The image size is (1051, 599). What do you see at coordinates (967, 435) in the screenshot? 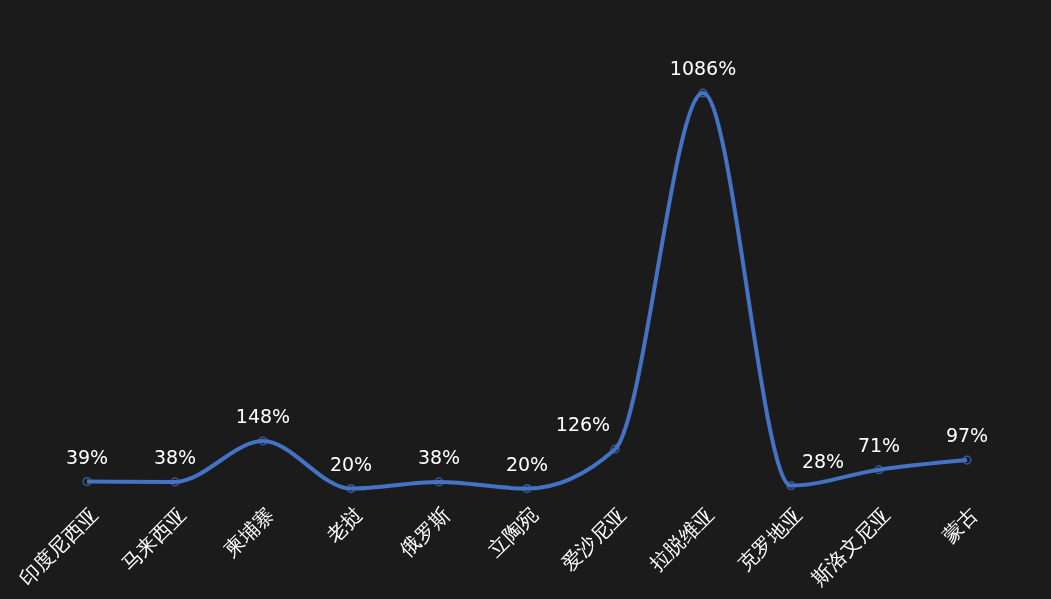
I see `data-label: 97%` at bounding box center [967, 435].